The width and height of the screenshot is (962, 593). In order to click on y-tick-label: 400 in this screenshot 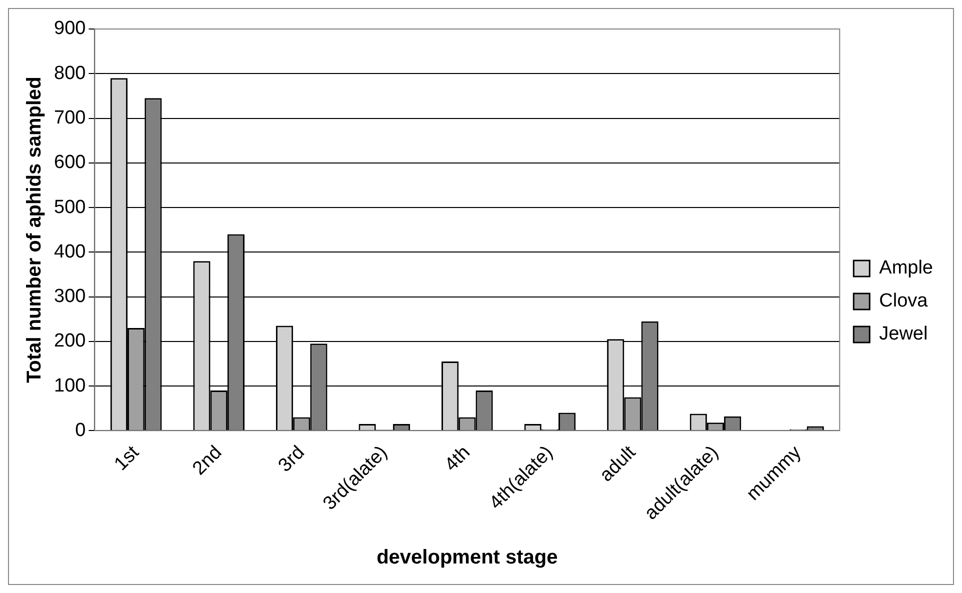, I will do `click(70, 251)`.